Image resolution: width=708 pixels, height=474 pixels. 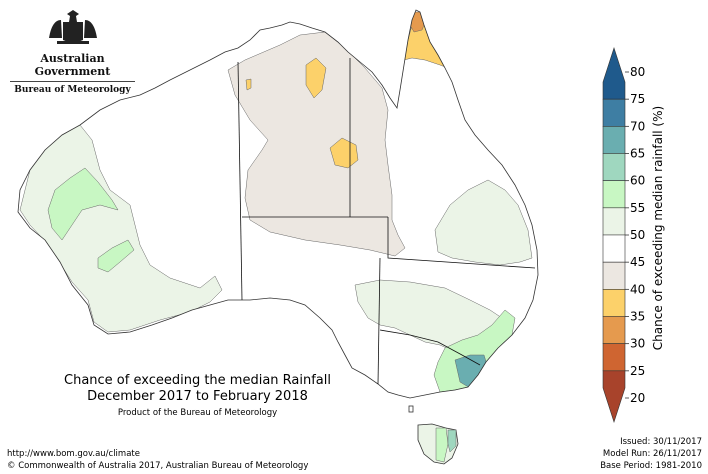 I want to click on legend-tick-label-20: 20, so click(x=637, y=398).